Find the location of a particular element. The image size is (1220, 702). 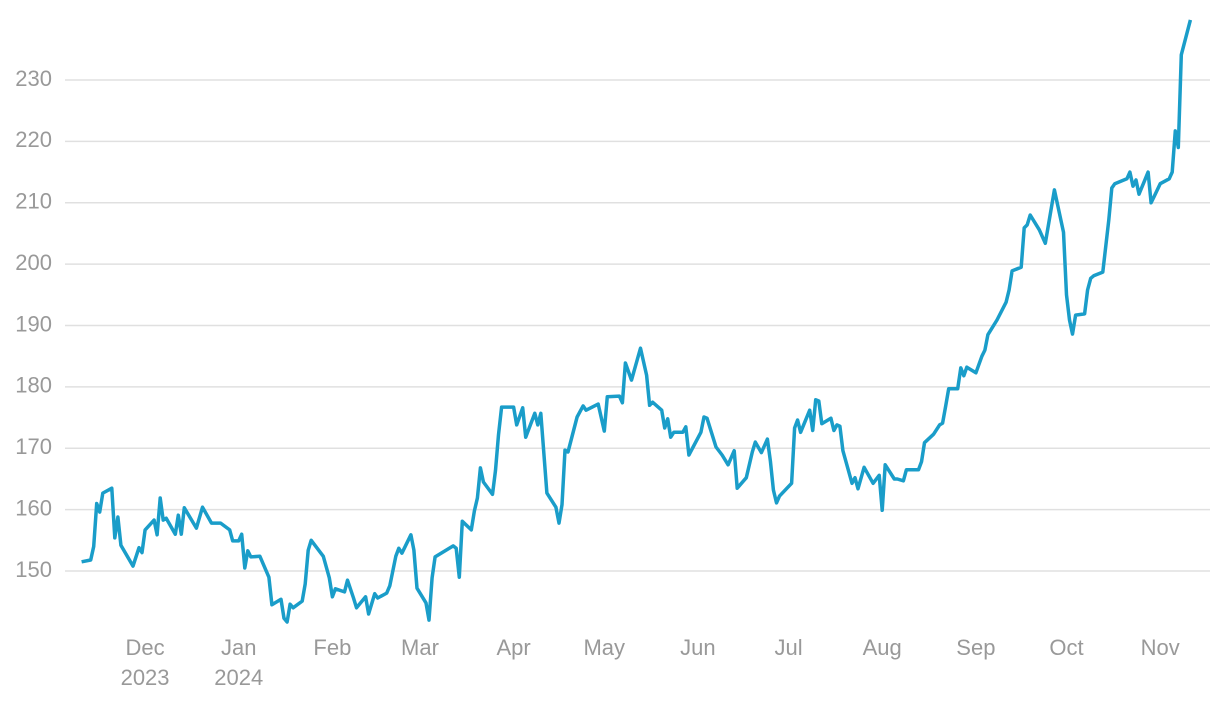

x-tick-label: Dec is located at coordinates (144, 647).